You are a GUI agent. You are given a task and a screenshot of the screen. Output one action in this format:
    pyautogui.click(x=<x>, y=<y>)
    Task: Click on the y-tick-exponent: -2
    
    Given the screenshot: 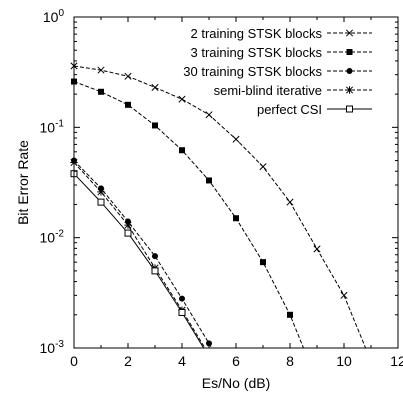 What is the action you would take?
    pyautogui.click(x=59, y=234)
    